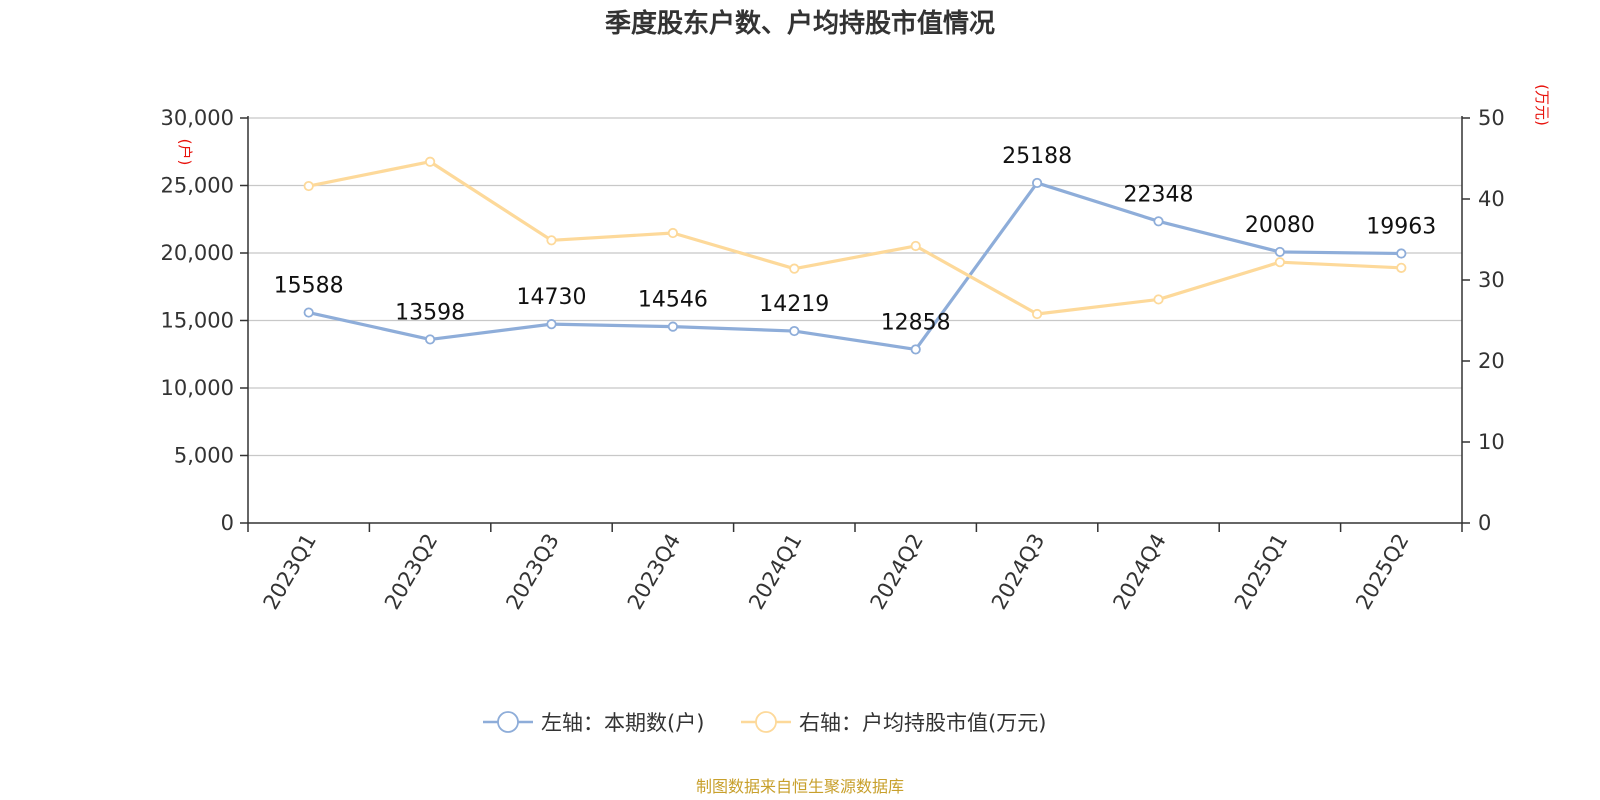 Image resolution: width=1600 pixels, height=800 pixels. I want to click on data-label: 22348, so click(1159, 194).